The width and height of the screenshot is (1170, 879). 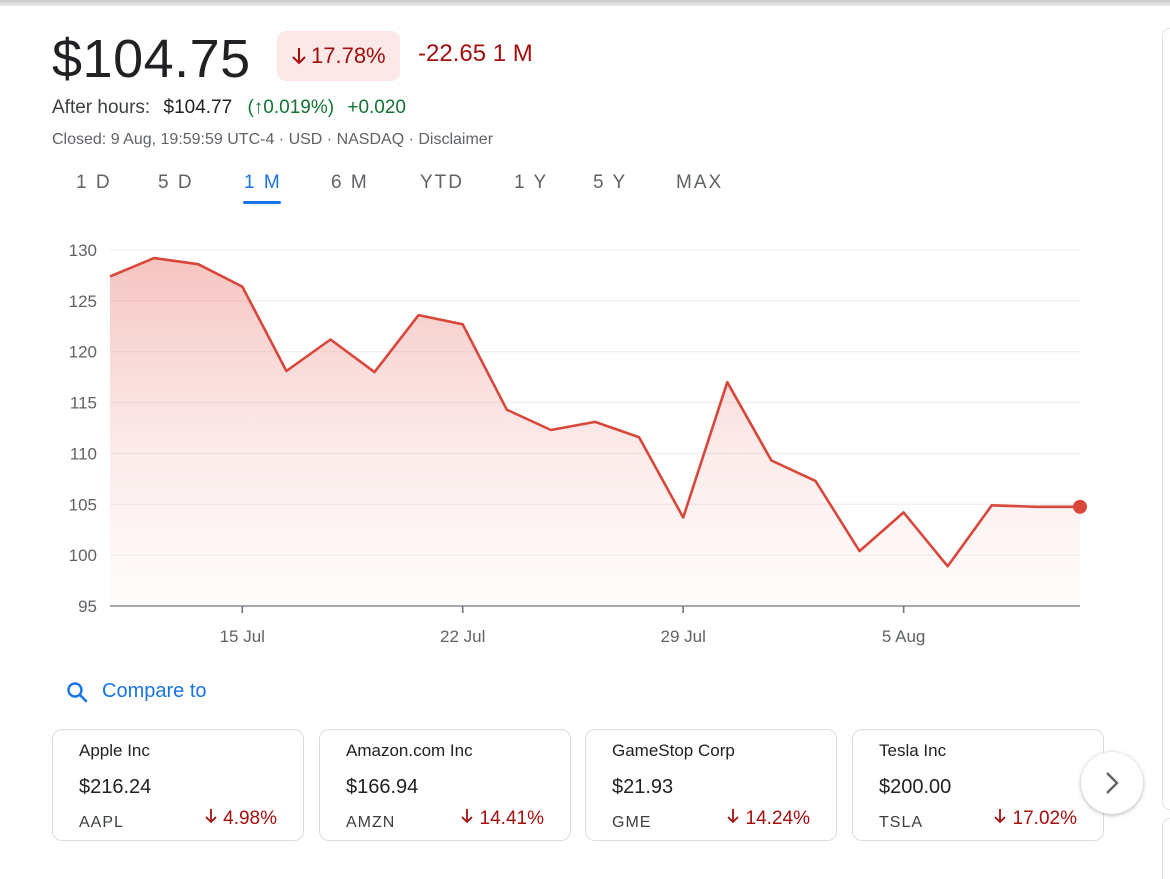 I want to click on compare-card-amzn: Amazon.com Inc $166.94 AMZN 14.41%, so click(x=445, y=785).